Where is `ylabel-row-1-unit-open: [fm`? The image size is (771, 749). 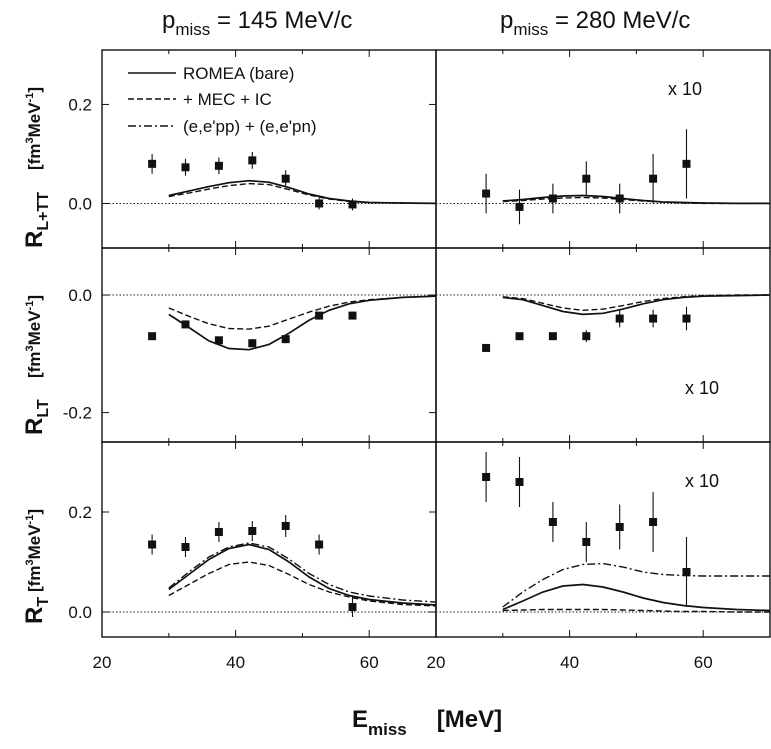
ylabel-row-1-unit-open: [fm is located at coordinates (34, 157).